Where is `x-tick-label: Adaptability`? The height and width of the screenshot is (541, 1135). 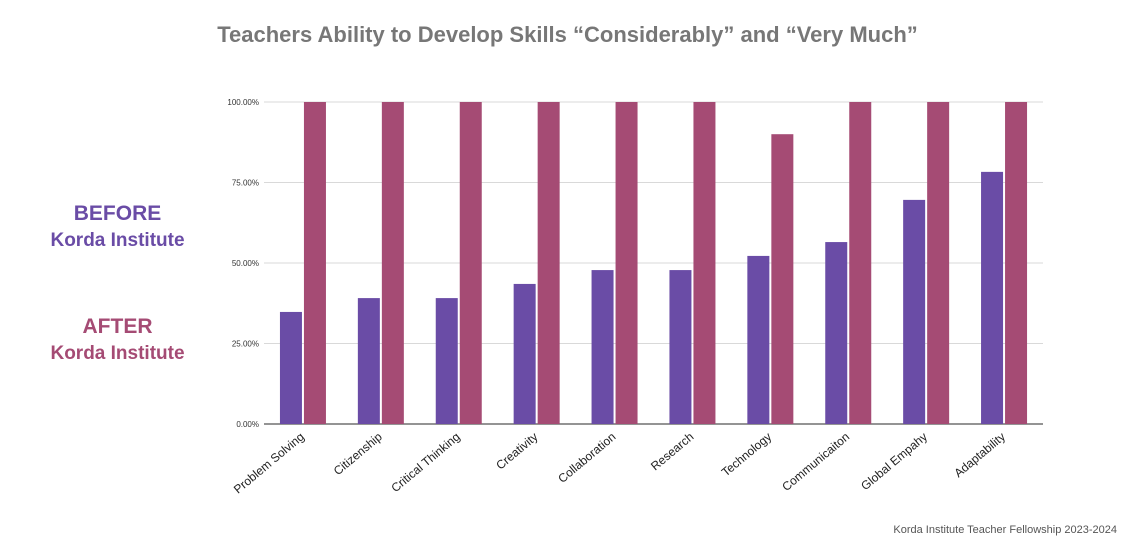
x-tick-label: Adaptability is located at coordinates (979, 455).